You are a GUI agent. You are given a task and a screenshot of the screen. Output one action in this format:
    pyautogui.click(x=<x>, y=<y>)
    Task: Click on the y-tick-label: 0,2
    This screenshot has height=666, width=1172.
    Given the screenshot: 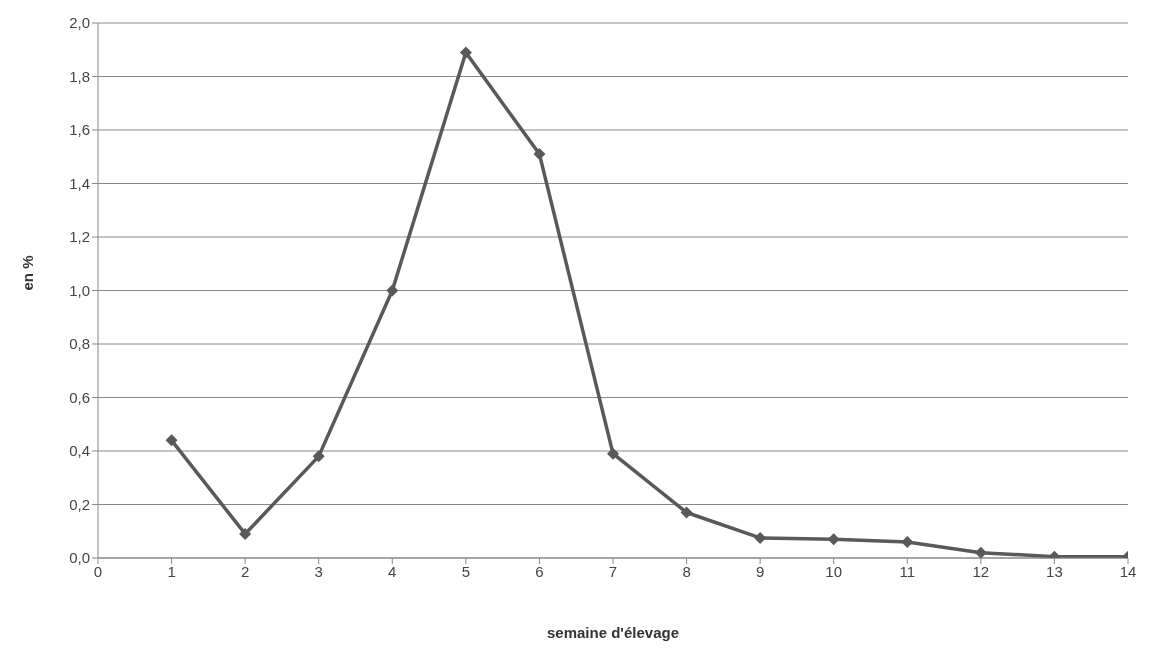 What is the action you would take?
    pyautogui.click(x=79, y=504)
    